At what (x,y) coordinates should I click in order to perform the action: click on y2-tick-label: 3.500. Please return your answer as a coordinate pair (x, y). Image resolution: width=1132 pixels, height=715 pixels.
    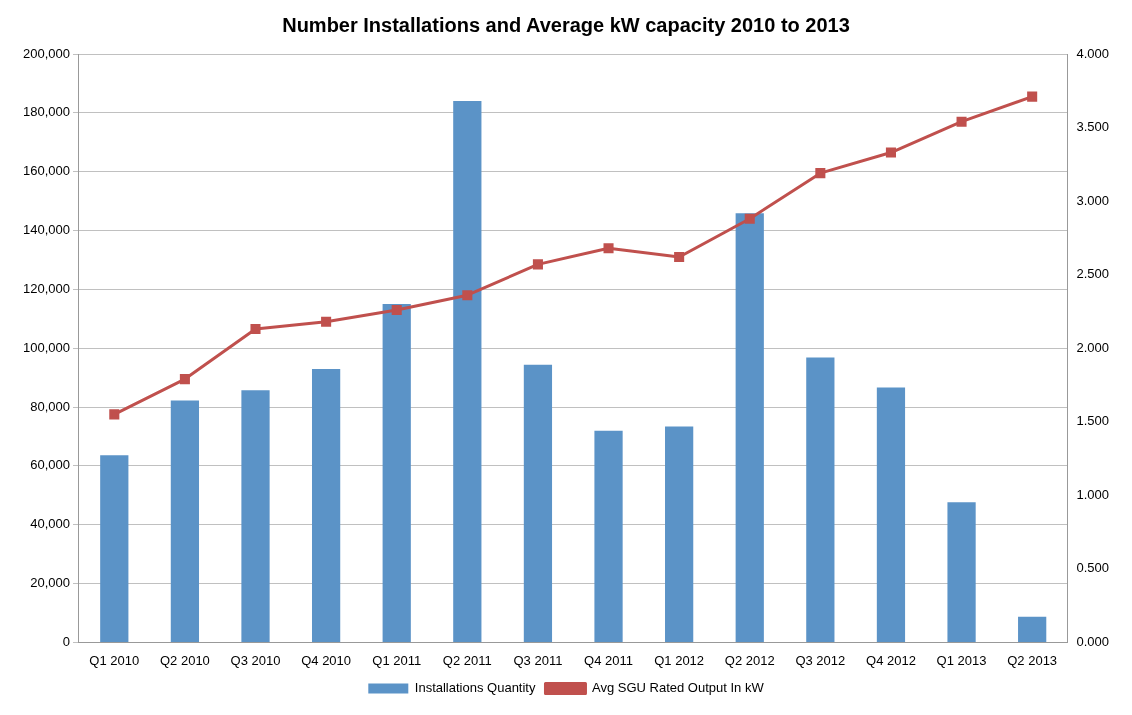
    Looking at the image, I should click on (1093, 127).